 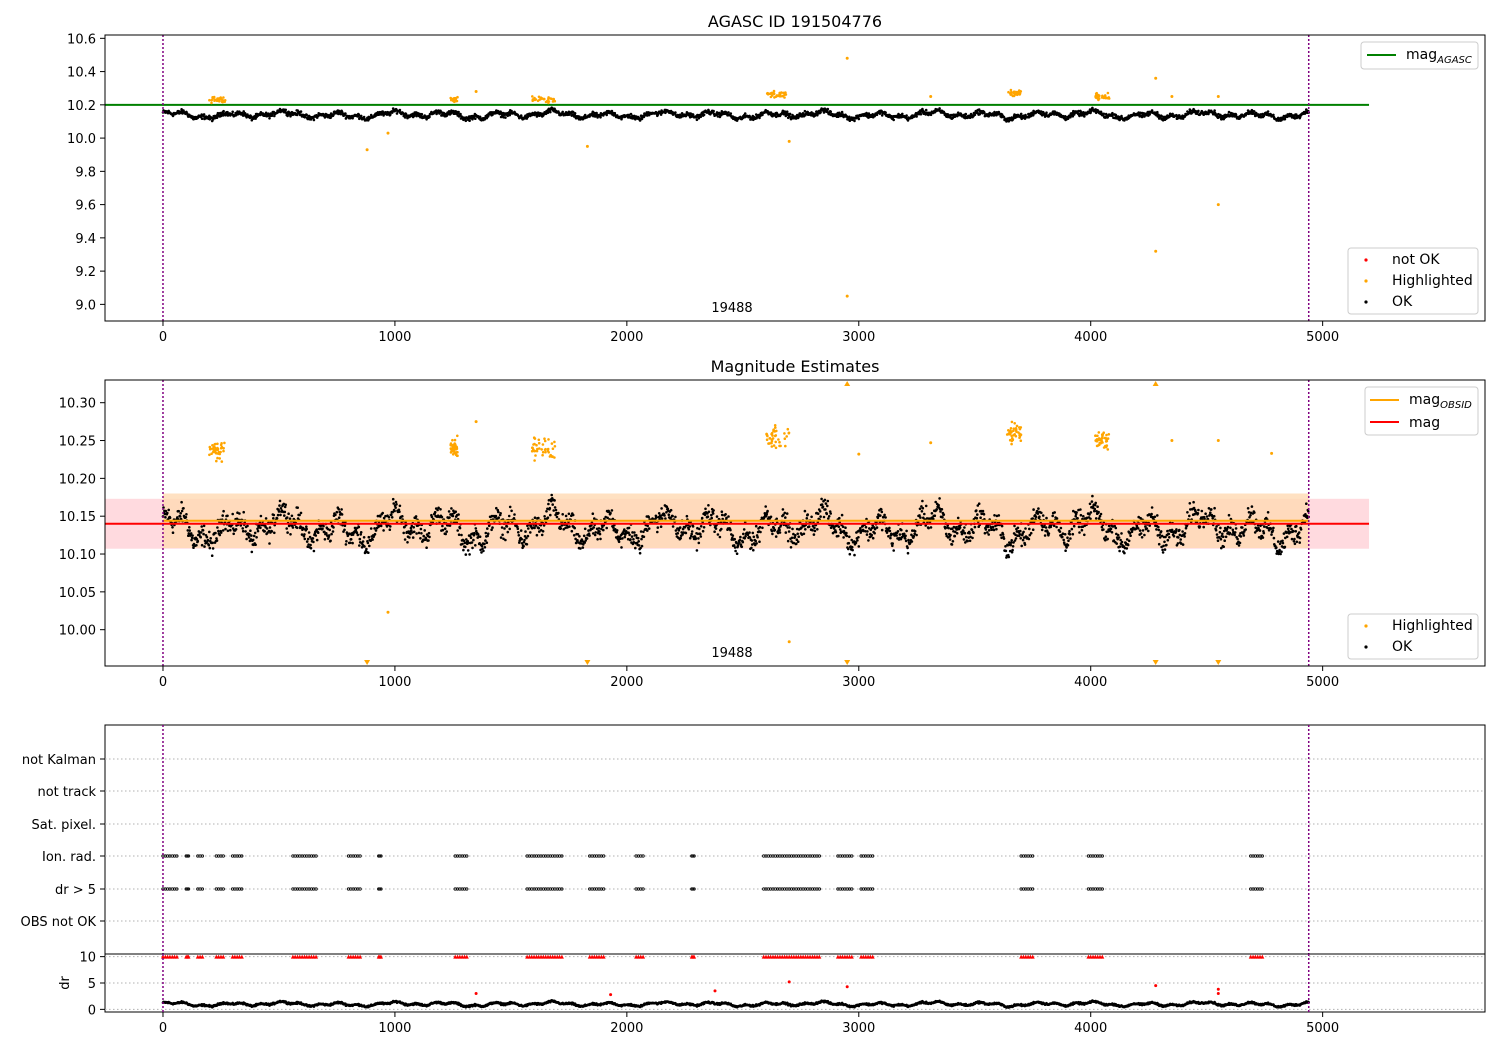 I want to click on agasc-x-tick-label: 5000, so click(x=1322, y=337).